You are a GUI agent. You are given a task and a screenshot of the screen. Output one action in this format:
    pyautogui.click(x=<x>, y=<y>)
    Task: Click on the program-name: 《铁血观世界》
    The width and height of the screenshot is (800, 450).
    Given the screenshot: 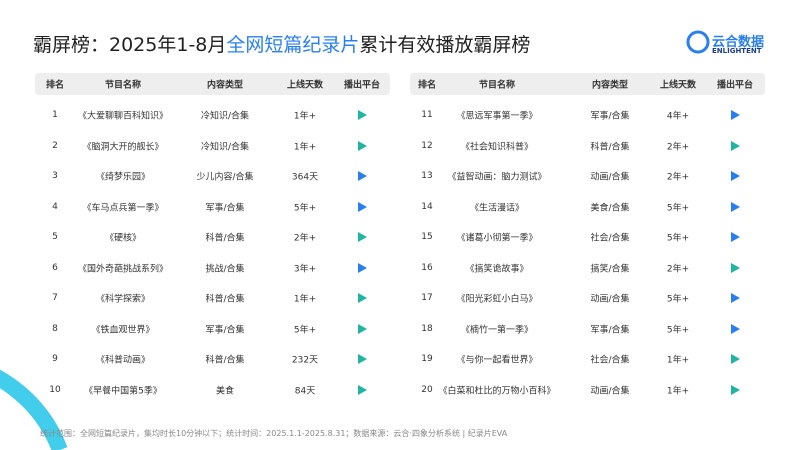 What is the action you would take?
    pyautogui.click(x=123, y=330)
    